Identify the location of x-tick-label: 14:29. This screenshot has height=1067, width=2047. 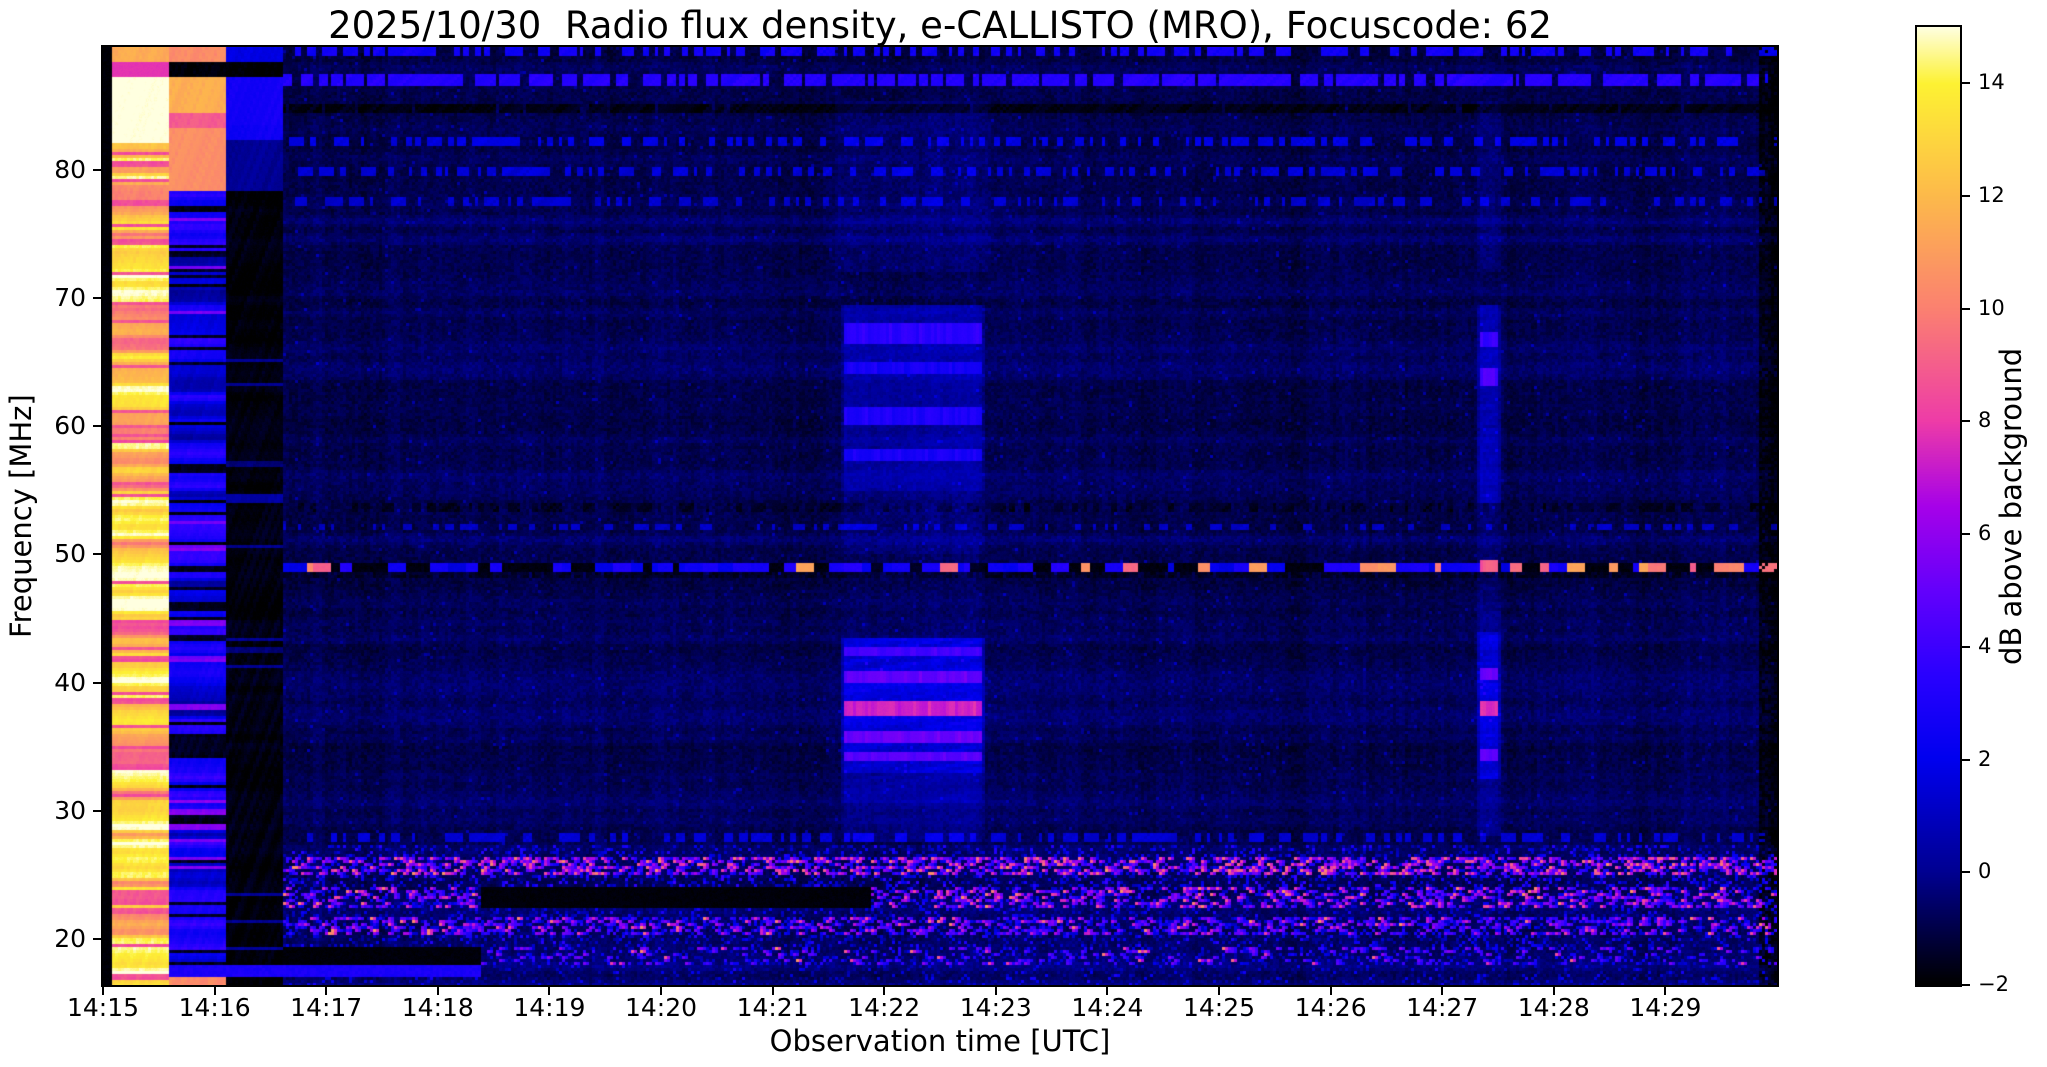
(1665, 1007).